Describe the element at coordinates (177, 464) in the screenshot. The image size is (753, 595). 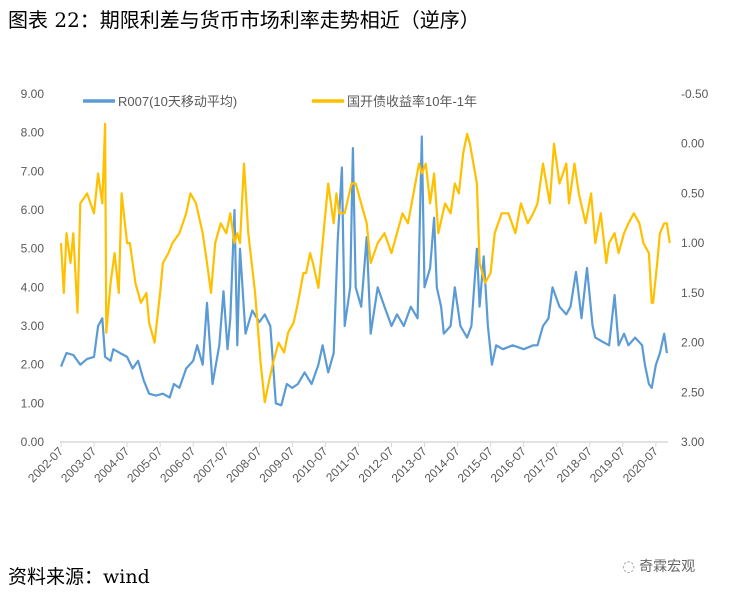
I see `x-tick-label: 2006-07` at that location.